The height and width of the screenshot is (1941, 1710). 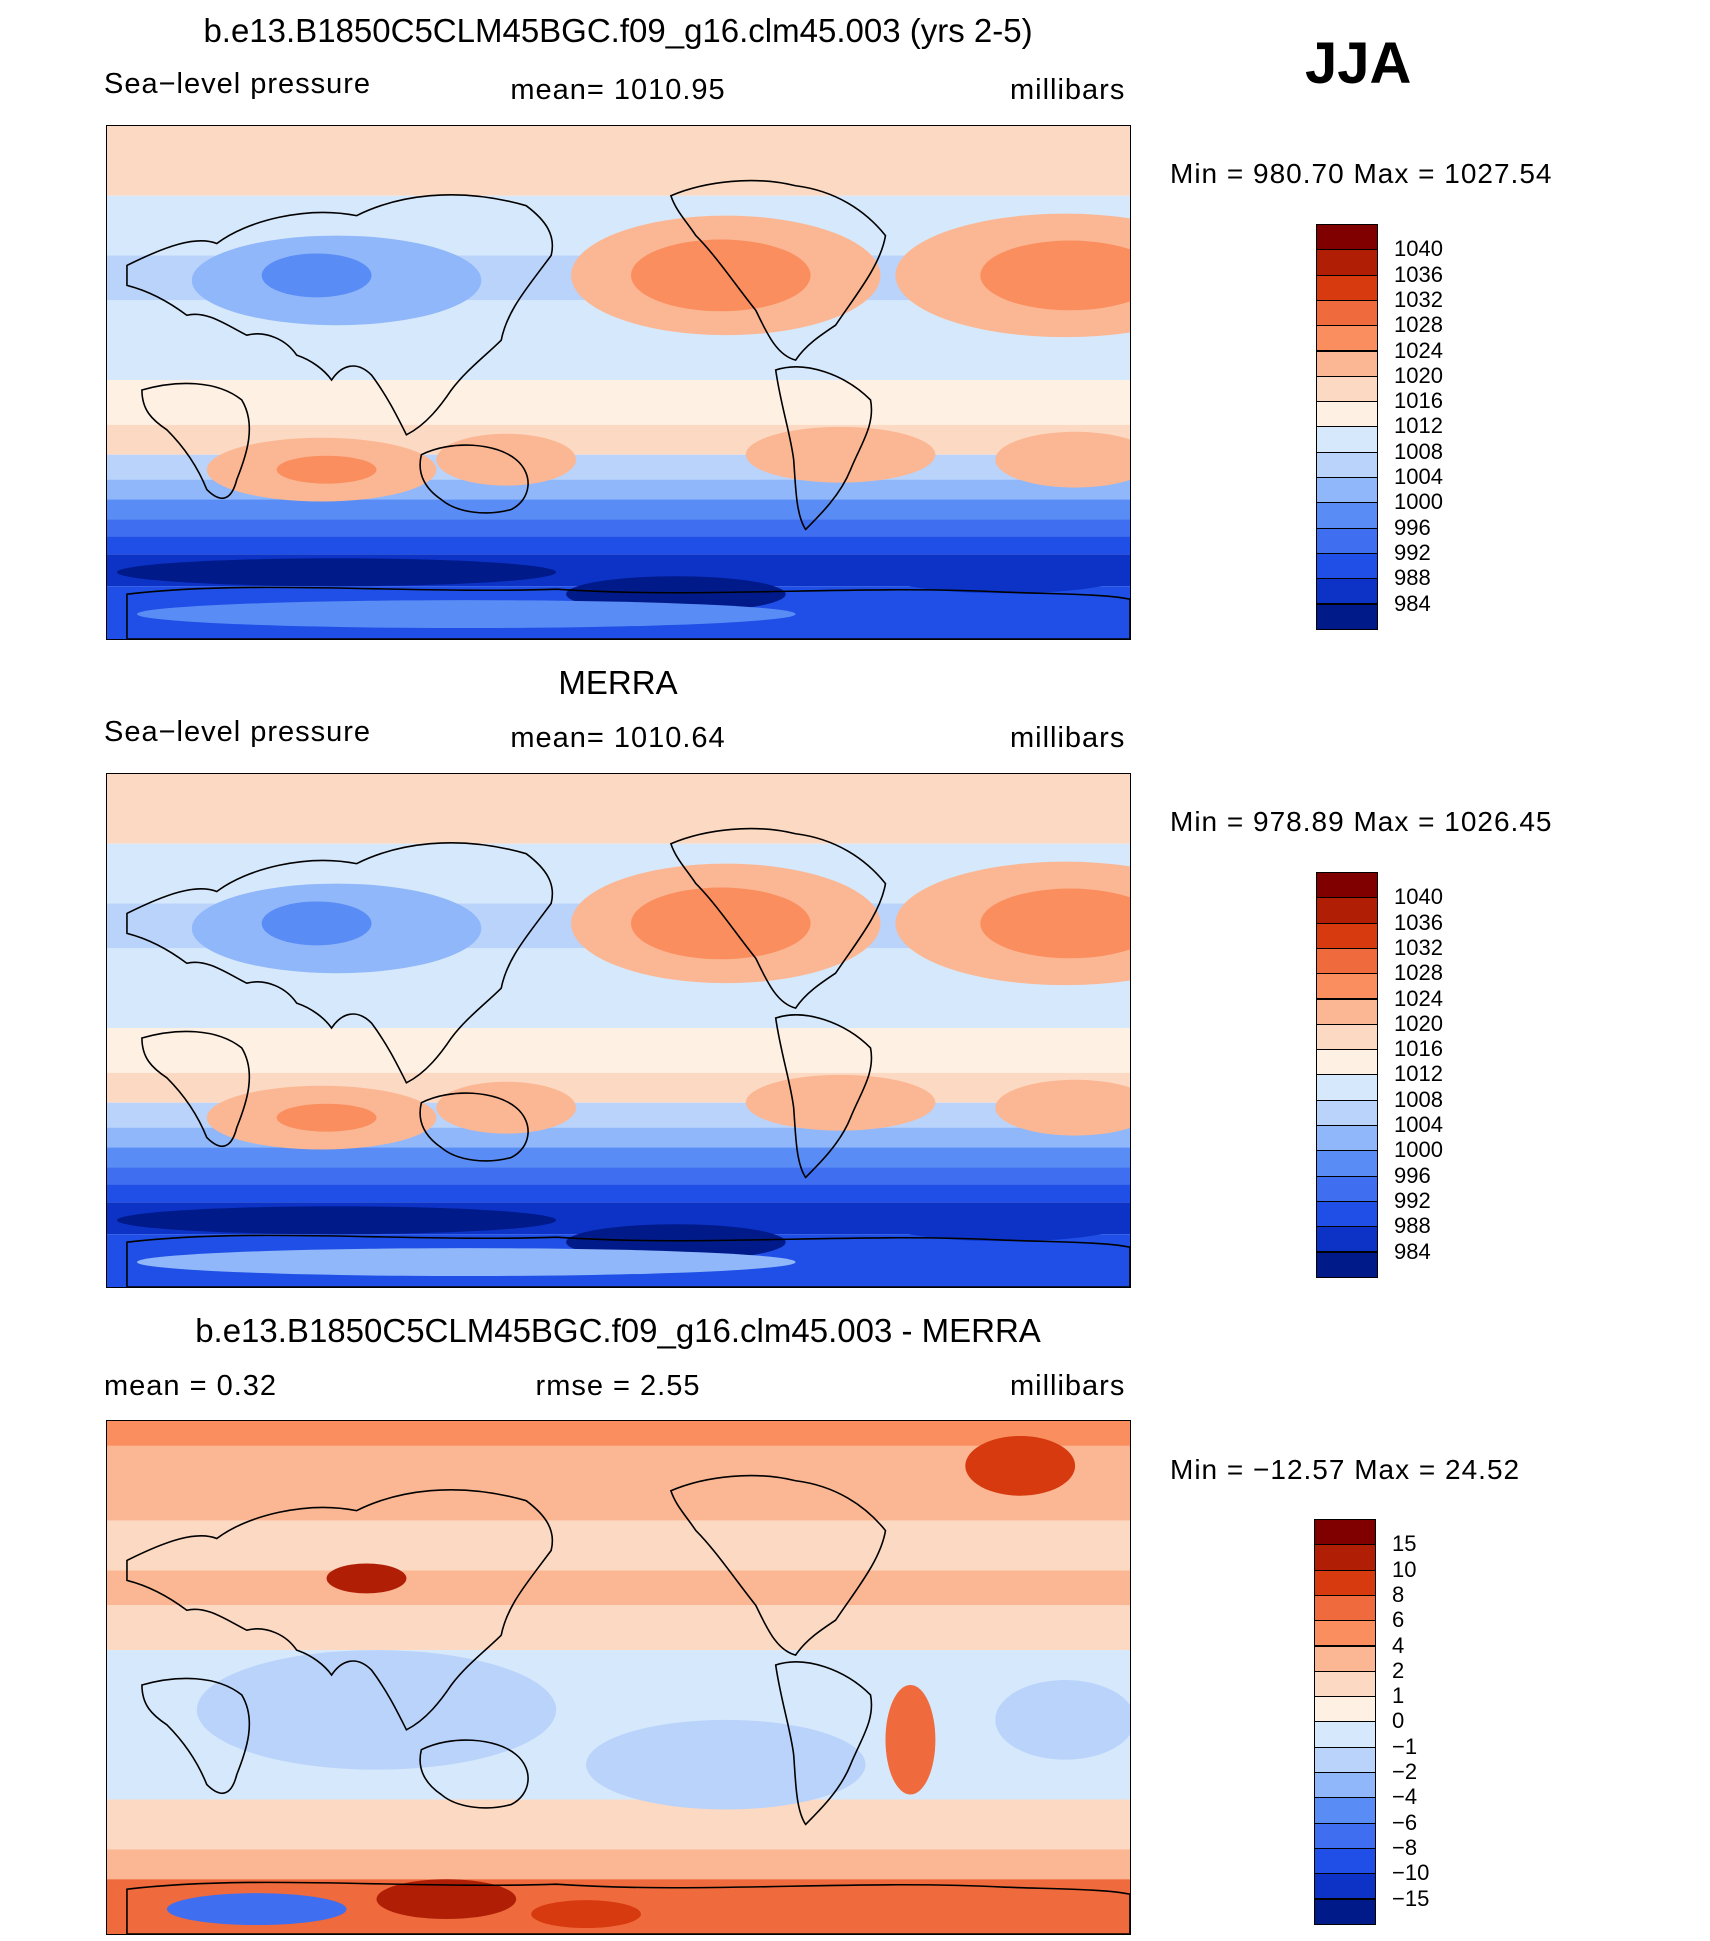 I want to click on colorbar-diff: 15 10 8 6 4 2 1 0 −1 −2 −4 −6 −8 −10 −15, so click(x=1371, y=1722).